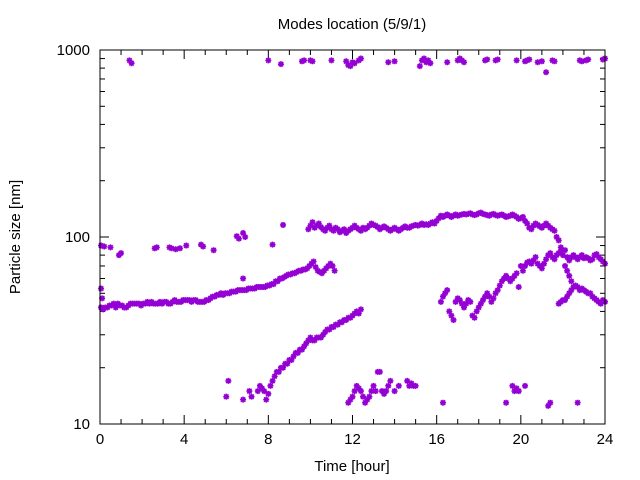 The width and height of the screenshot is (640, 480). Describe the element at coordinates (184, 439) in the screenshot. I see `x-tick-label: 4` at that location.